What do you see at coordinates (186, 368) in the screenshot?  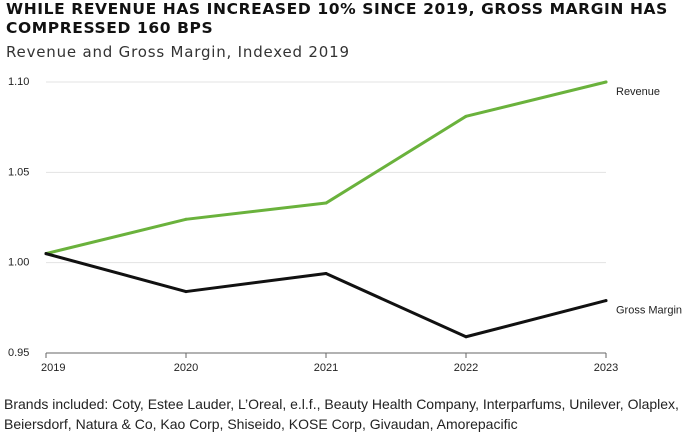 I see `x-tick-label: 2020` at bounding box center [186, 368].